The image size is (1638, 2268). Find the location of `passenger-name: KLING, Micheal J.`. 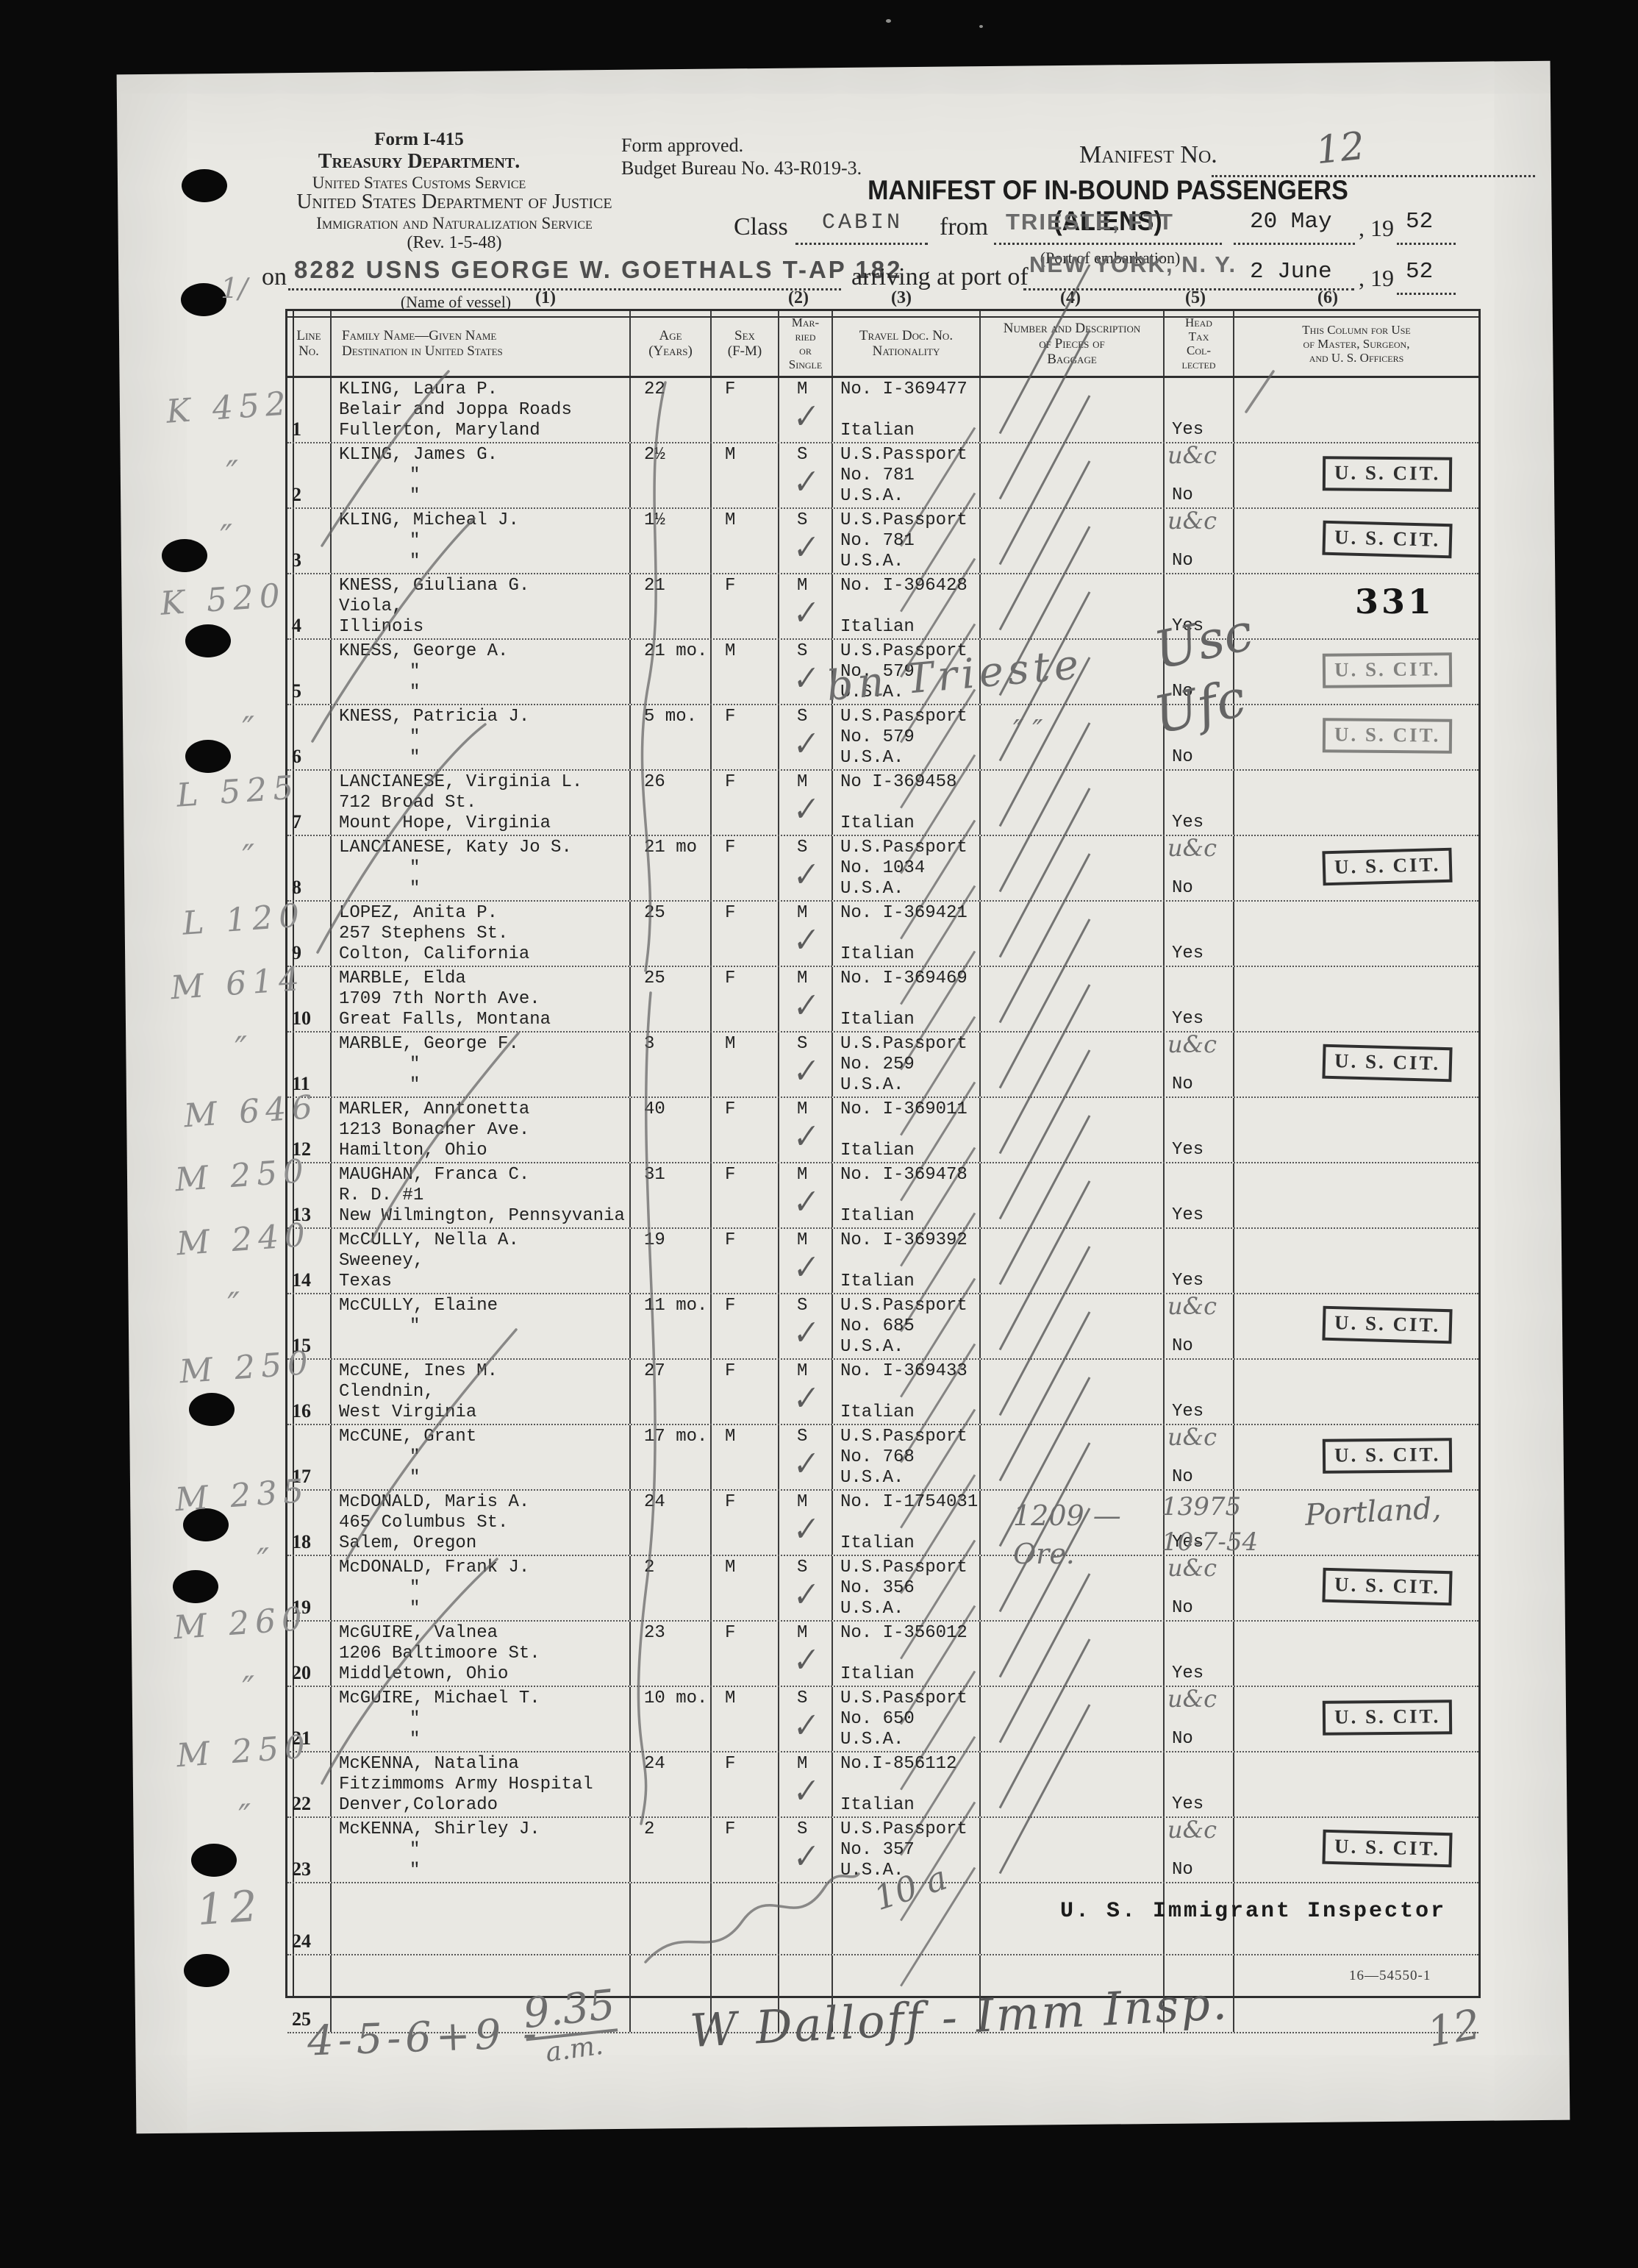

passenger-name: KLING, Micheal J. is located at coordinates (429, 520).